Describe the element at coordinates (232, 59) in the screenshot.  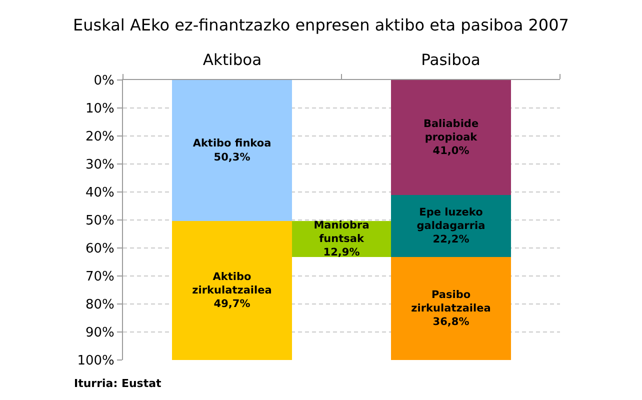
I see `x-tick-label: Aktiboa` at that location.